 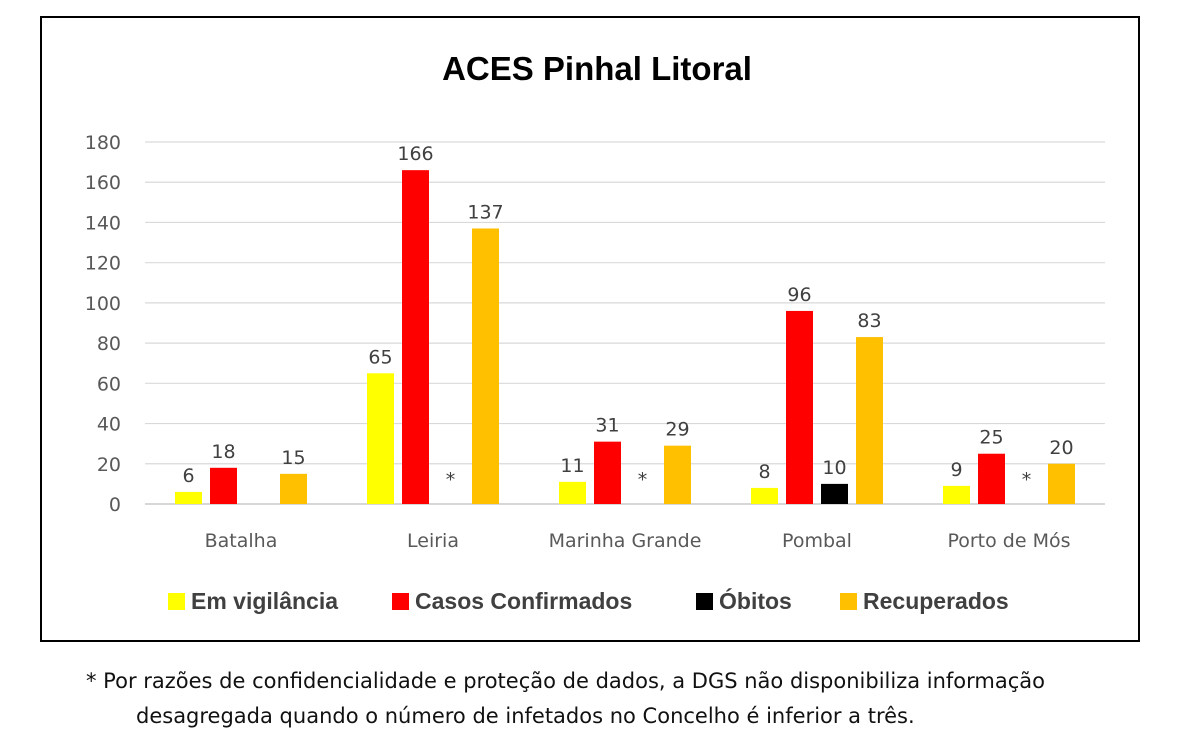 What do you see at coordinates (956, 470) in the screenshot?
I see `data-label-porto-de-mós-0: 9` at bounding box center [956, 470].